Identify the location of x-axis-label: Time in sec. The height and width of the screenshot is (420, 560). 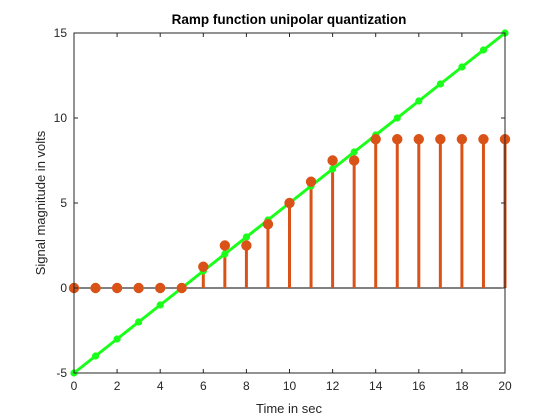
(289, 408).